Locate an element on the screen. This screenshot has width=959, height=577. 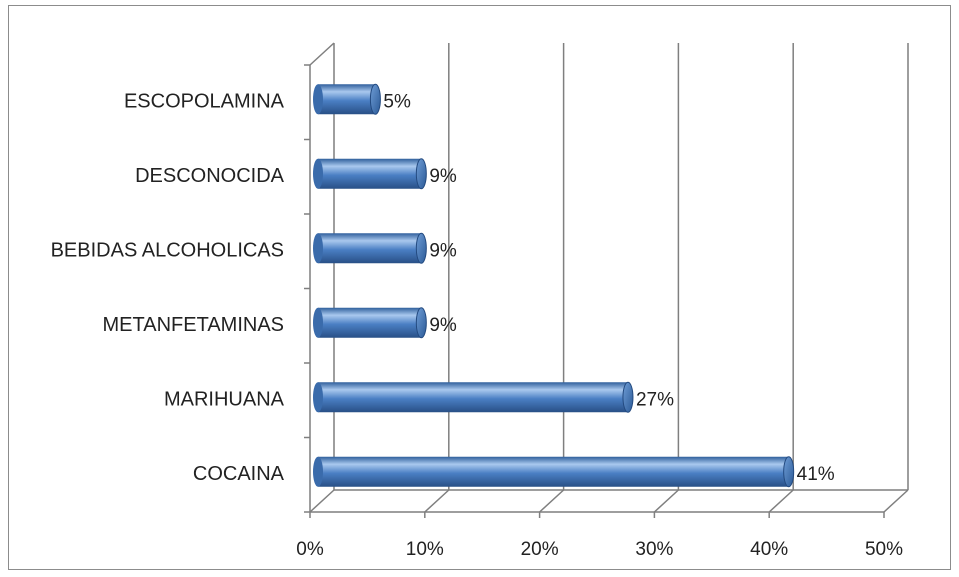
data-label: 41% is located at coordinates (816, 474).